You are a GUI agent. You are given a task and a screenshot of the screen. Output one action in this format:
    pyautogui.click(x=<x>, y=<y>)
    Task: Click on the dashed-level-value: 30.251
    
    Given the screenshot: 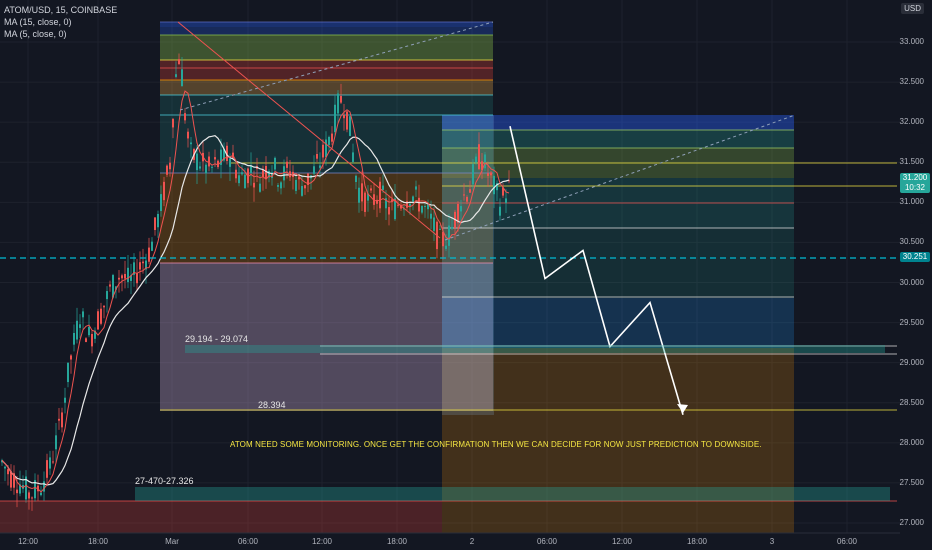 What is the action you would take?
    pyautogui.click(x=915, y=256)
    